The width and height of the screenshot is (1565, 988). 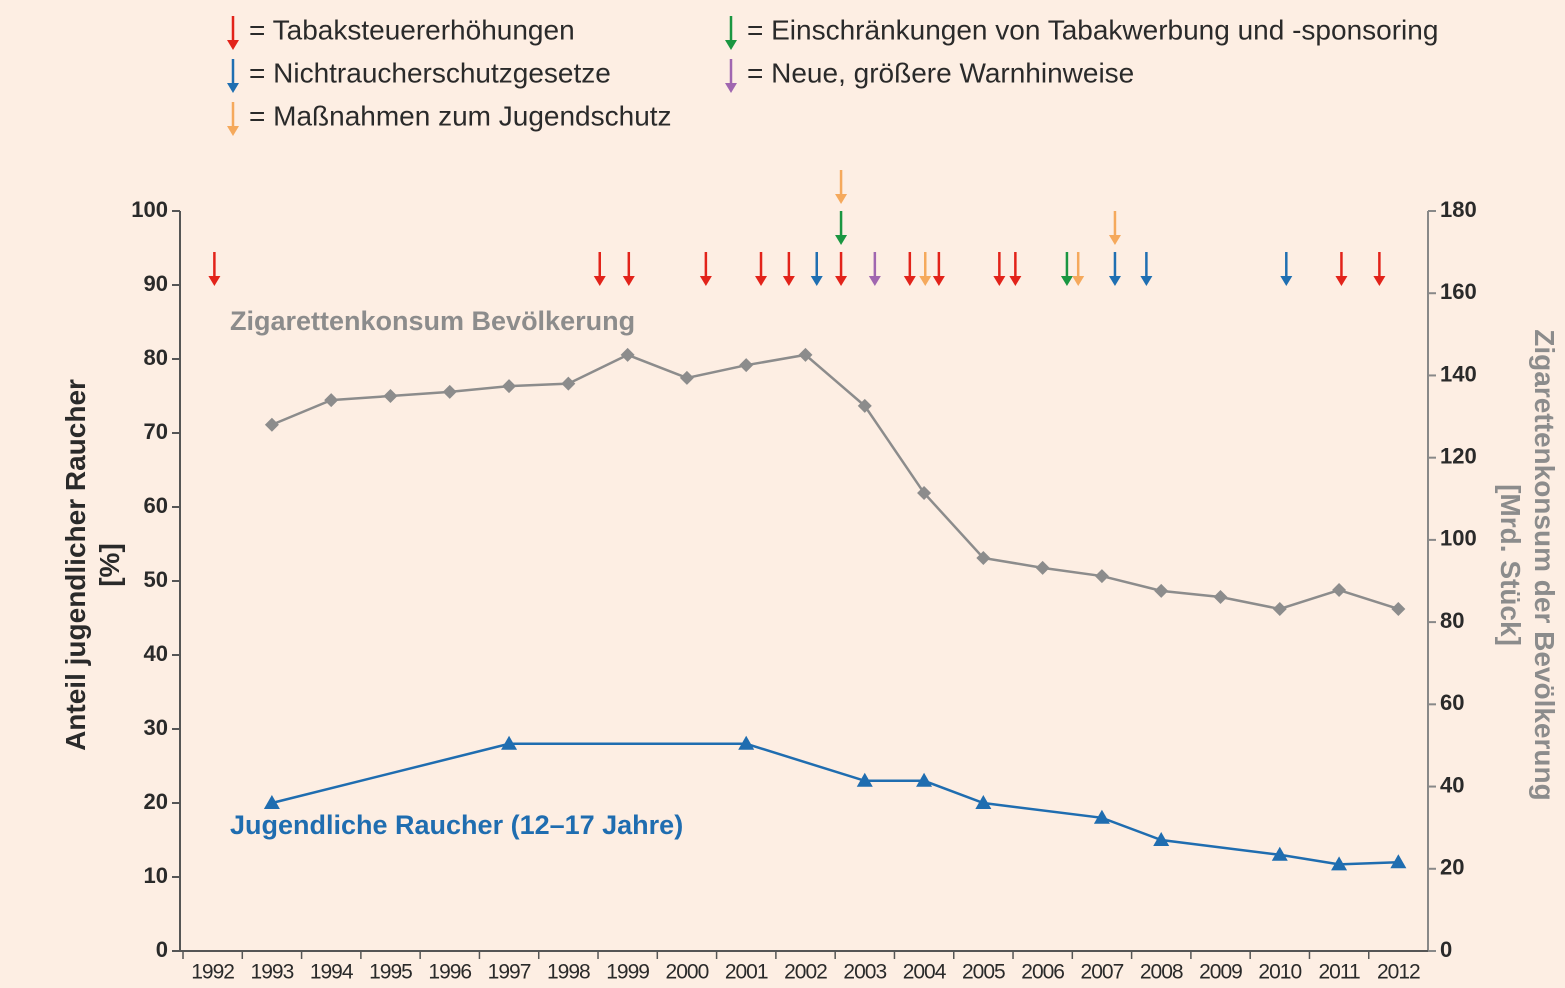 I want to click on y-tick-label: 100, so click(x=149, y=209).